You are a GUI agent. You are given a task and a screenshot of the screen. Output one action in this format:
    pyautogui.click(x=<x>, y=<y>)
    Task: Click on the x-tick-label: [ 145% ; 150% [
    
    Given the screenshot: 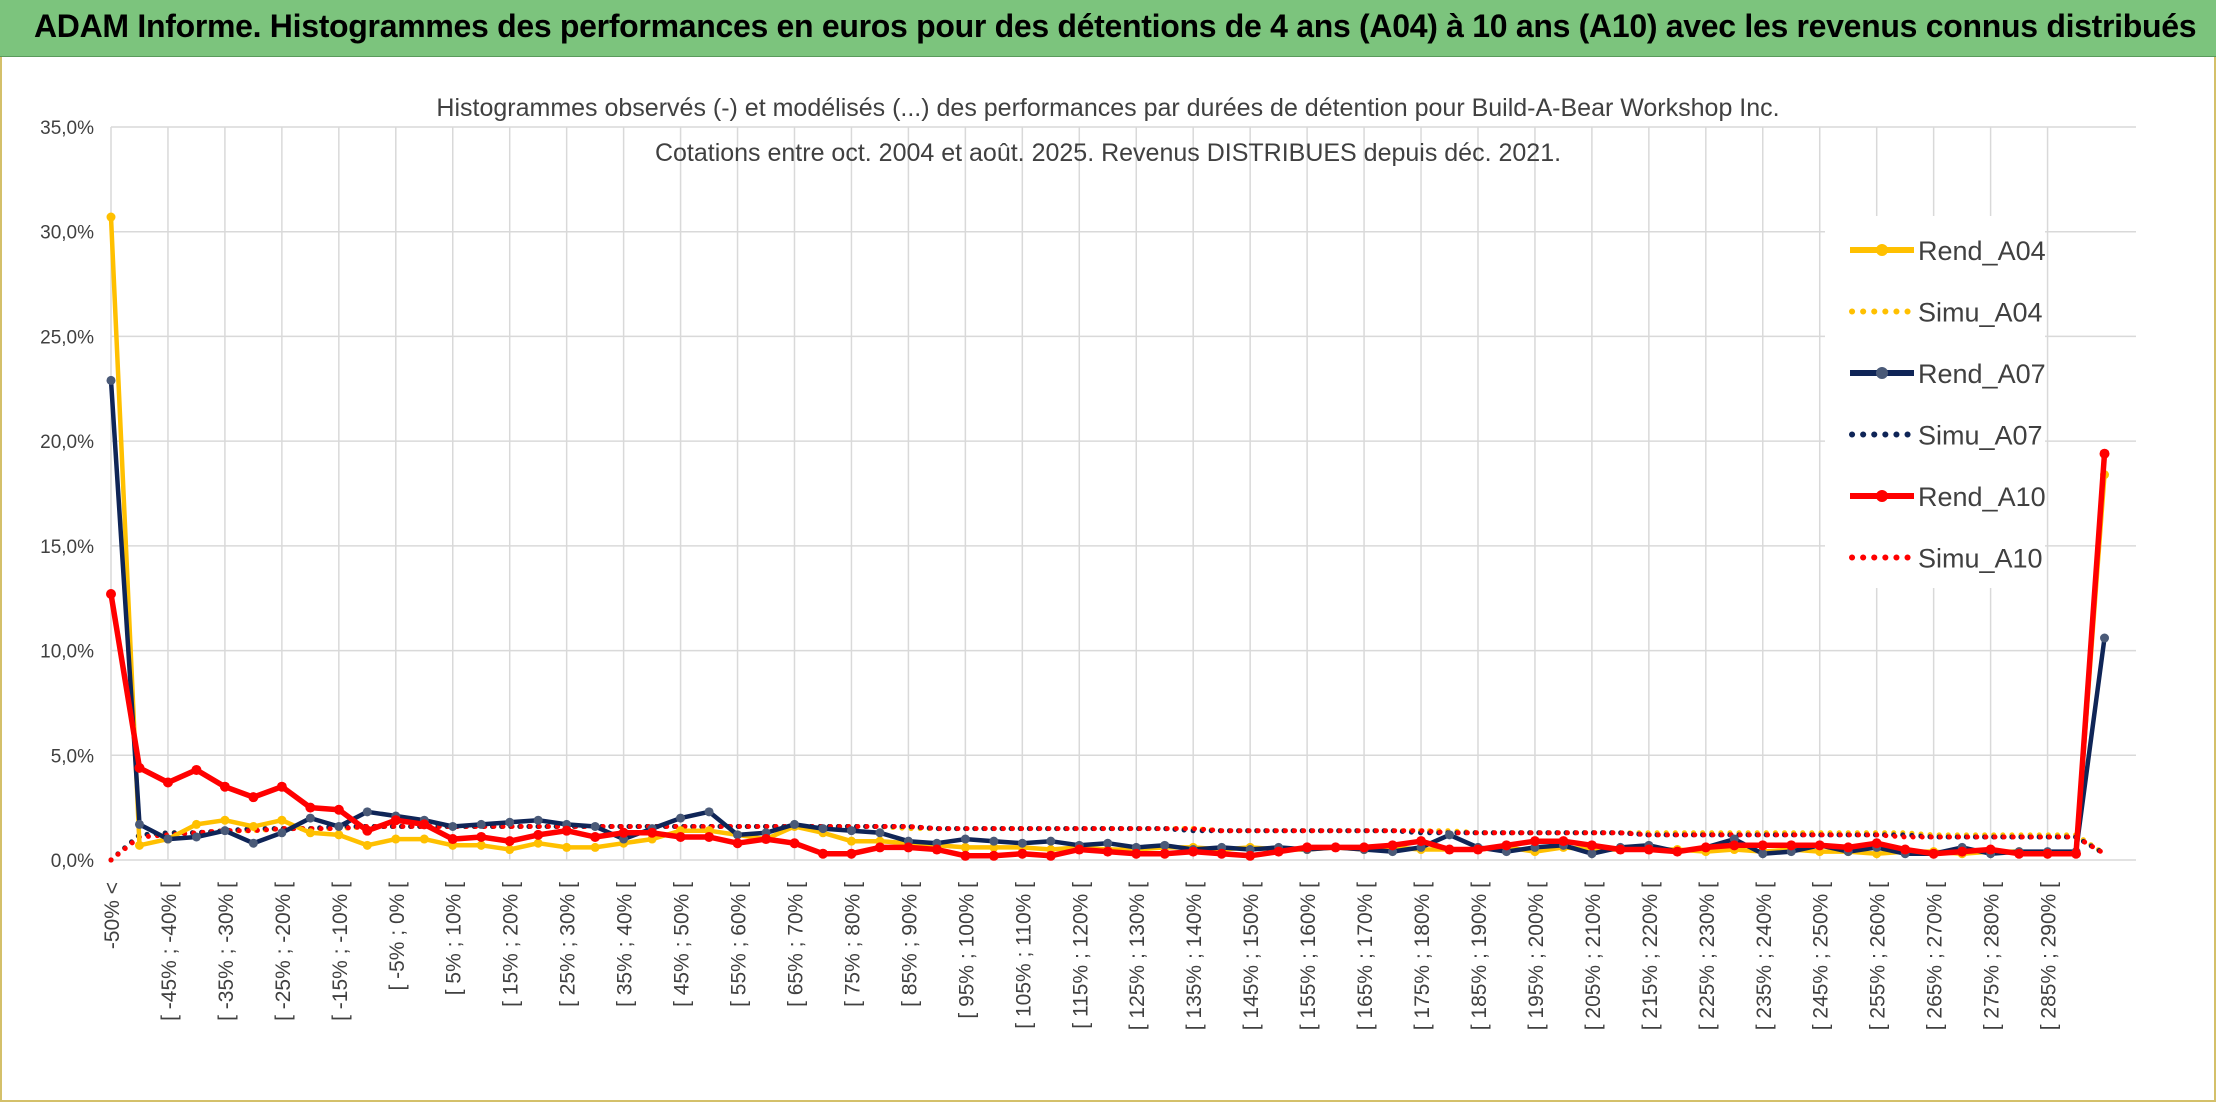 What is the action you would take?
    pyautogui.click(x=1251, y=956)
    